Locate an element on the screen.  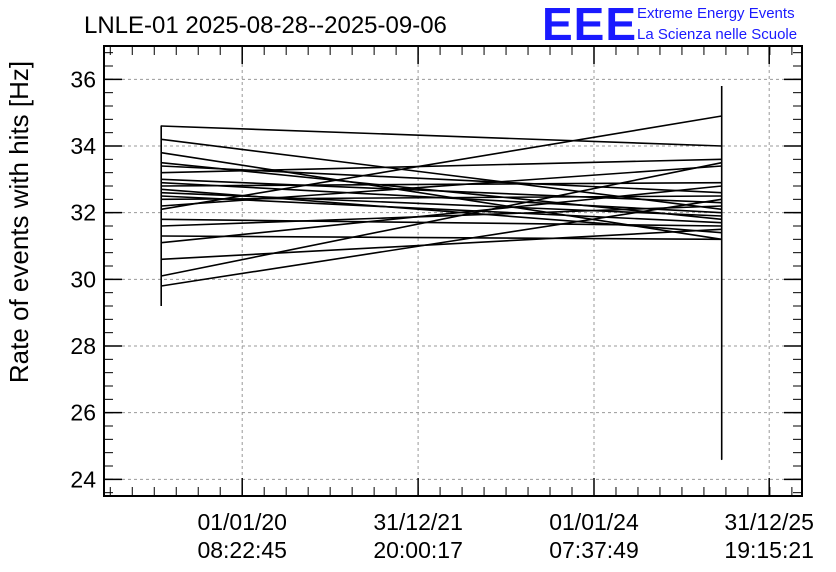
x-tick-label-time: 08:22:45 is located at coordinates (242, 550).